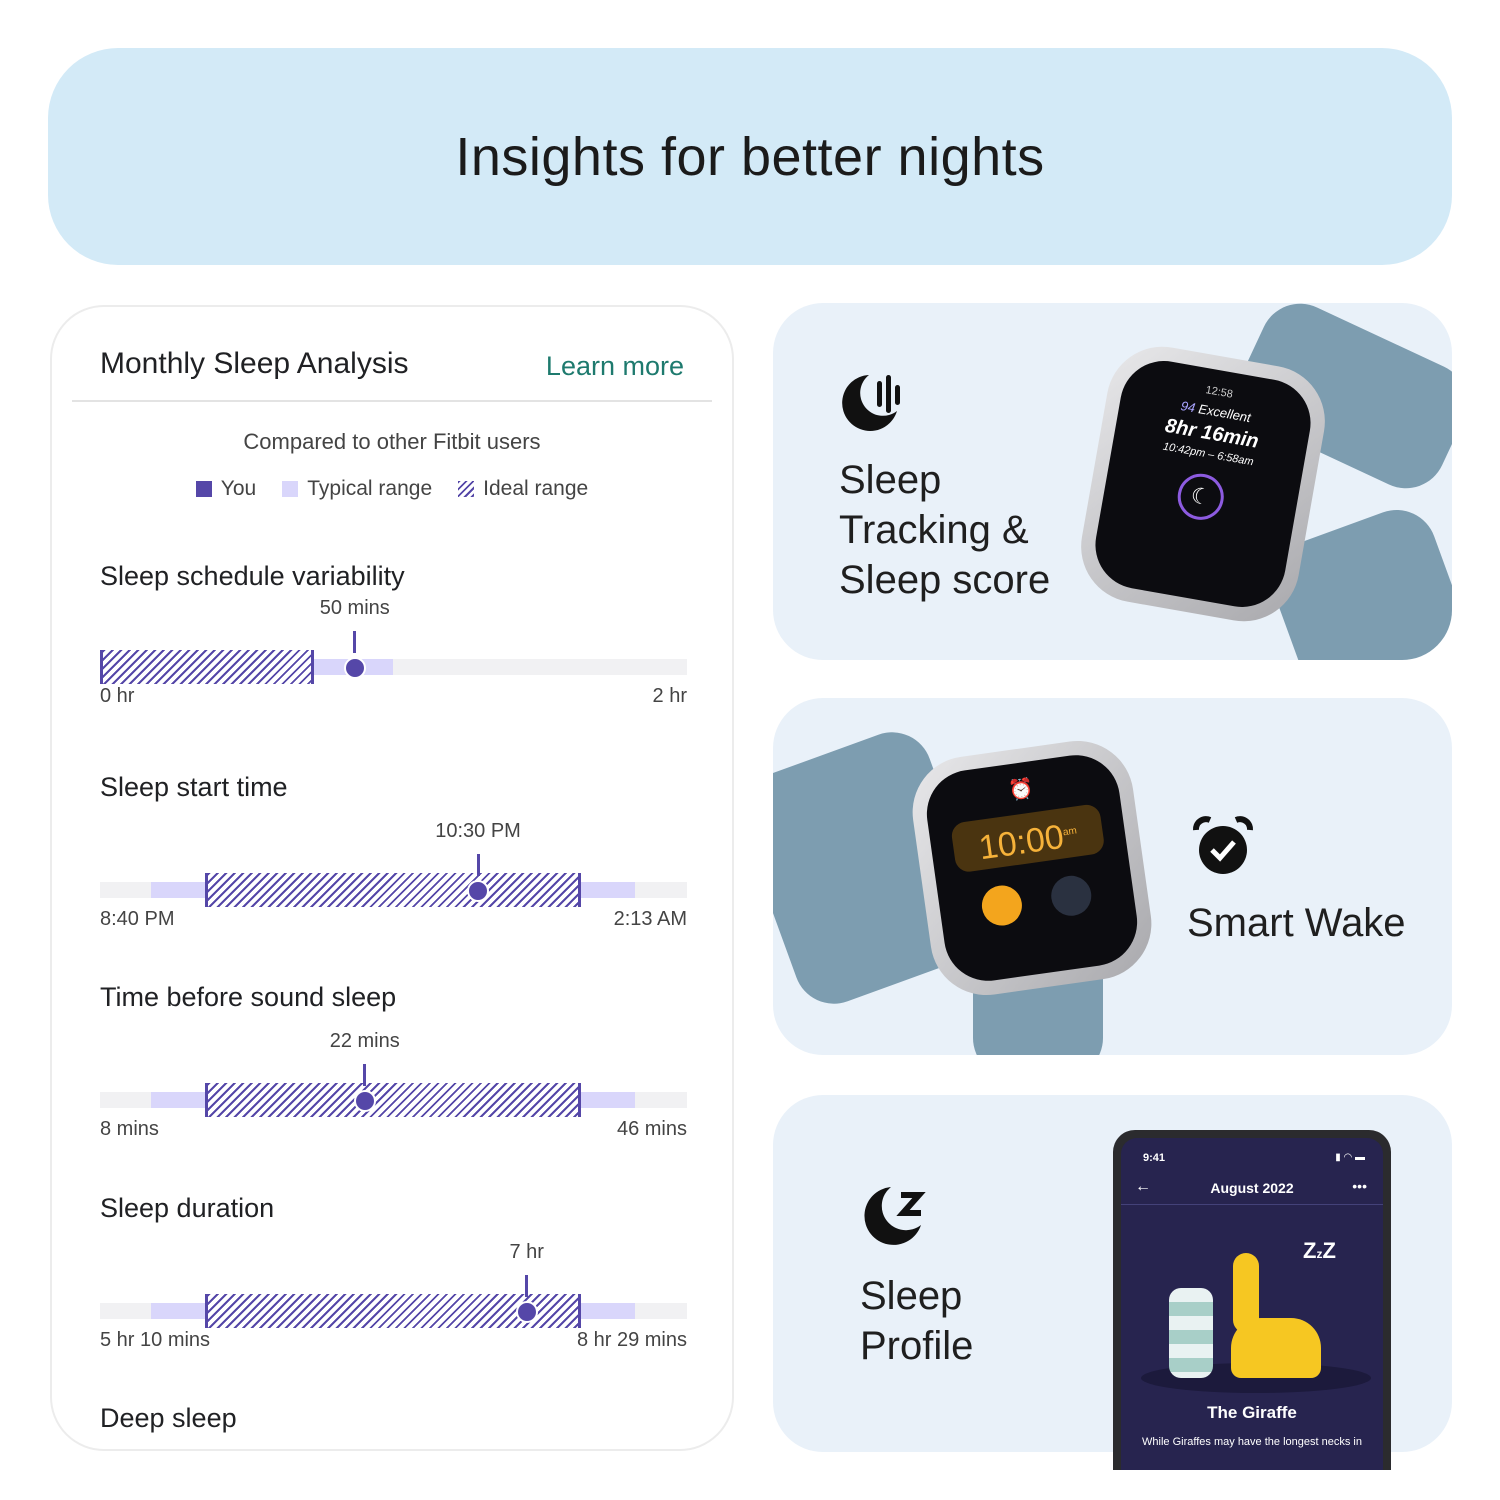 The height and width of the screenshot is (1500, 1500). I want to click on range-min: 5 hr 10 mins, so click(155, 1340).